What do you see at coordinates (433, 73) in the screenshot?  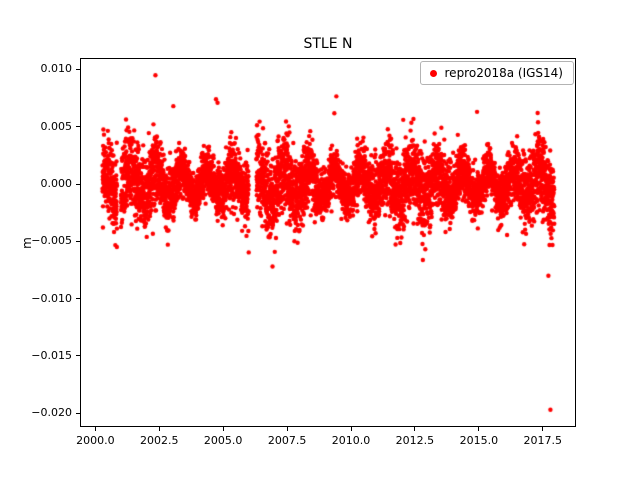 I see `legend-marker-dot-icon` at bounding box center [433, 73].